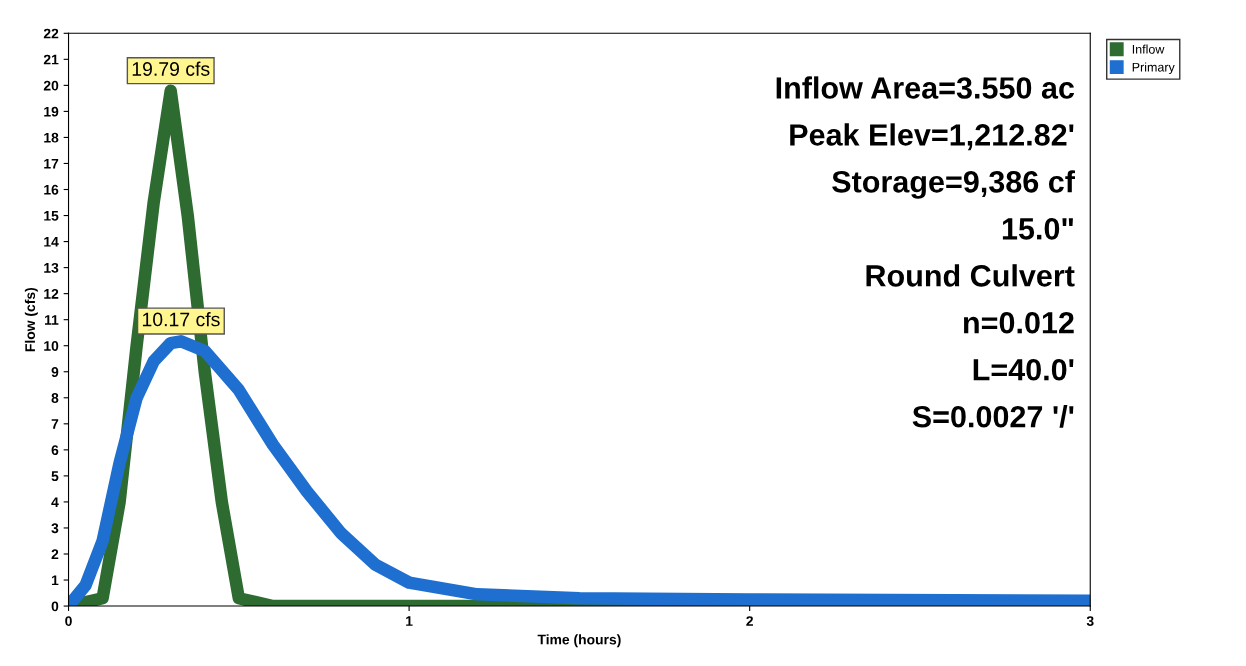  What do you see at coordinates (51, 163) in the screenshot?
I see `y-tick-label: 17` at bounding box center [51, 163].